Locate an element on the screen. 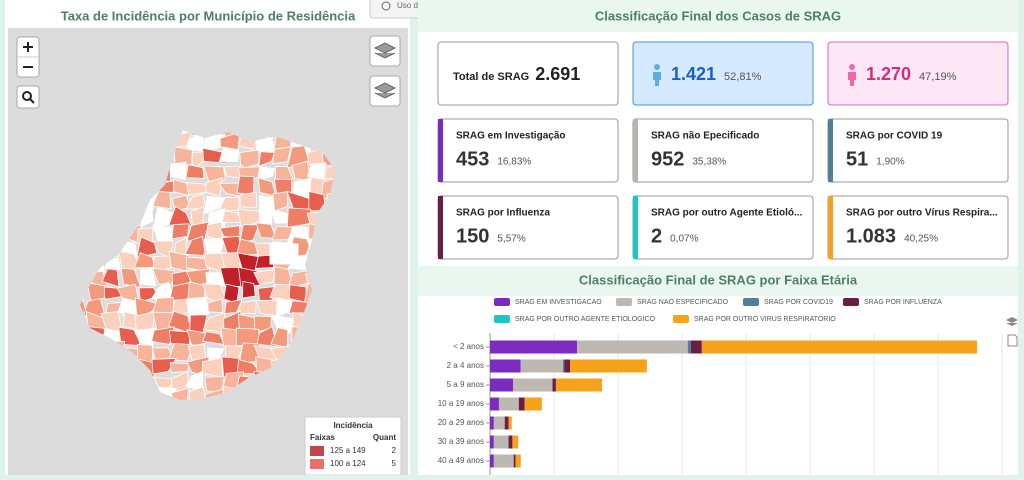 This screenshot has height=480, width=1024. card-value: 1.083 is located at coordinates (871, 236).